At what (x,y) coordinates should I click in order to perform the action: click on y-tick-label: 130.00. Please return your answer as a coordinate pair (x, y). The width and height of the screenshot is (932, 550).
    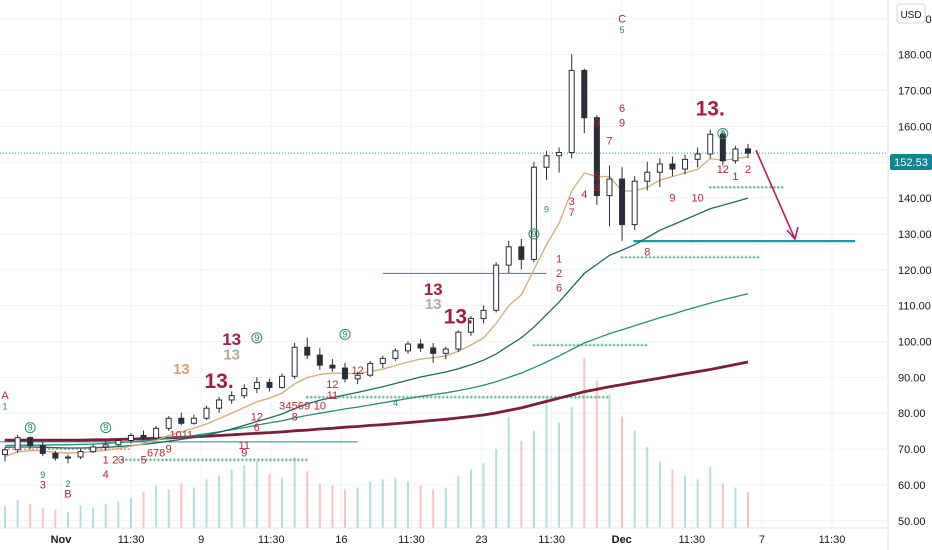
    Looking at the image, I should click on (915, 235).